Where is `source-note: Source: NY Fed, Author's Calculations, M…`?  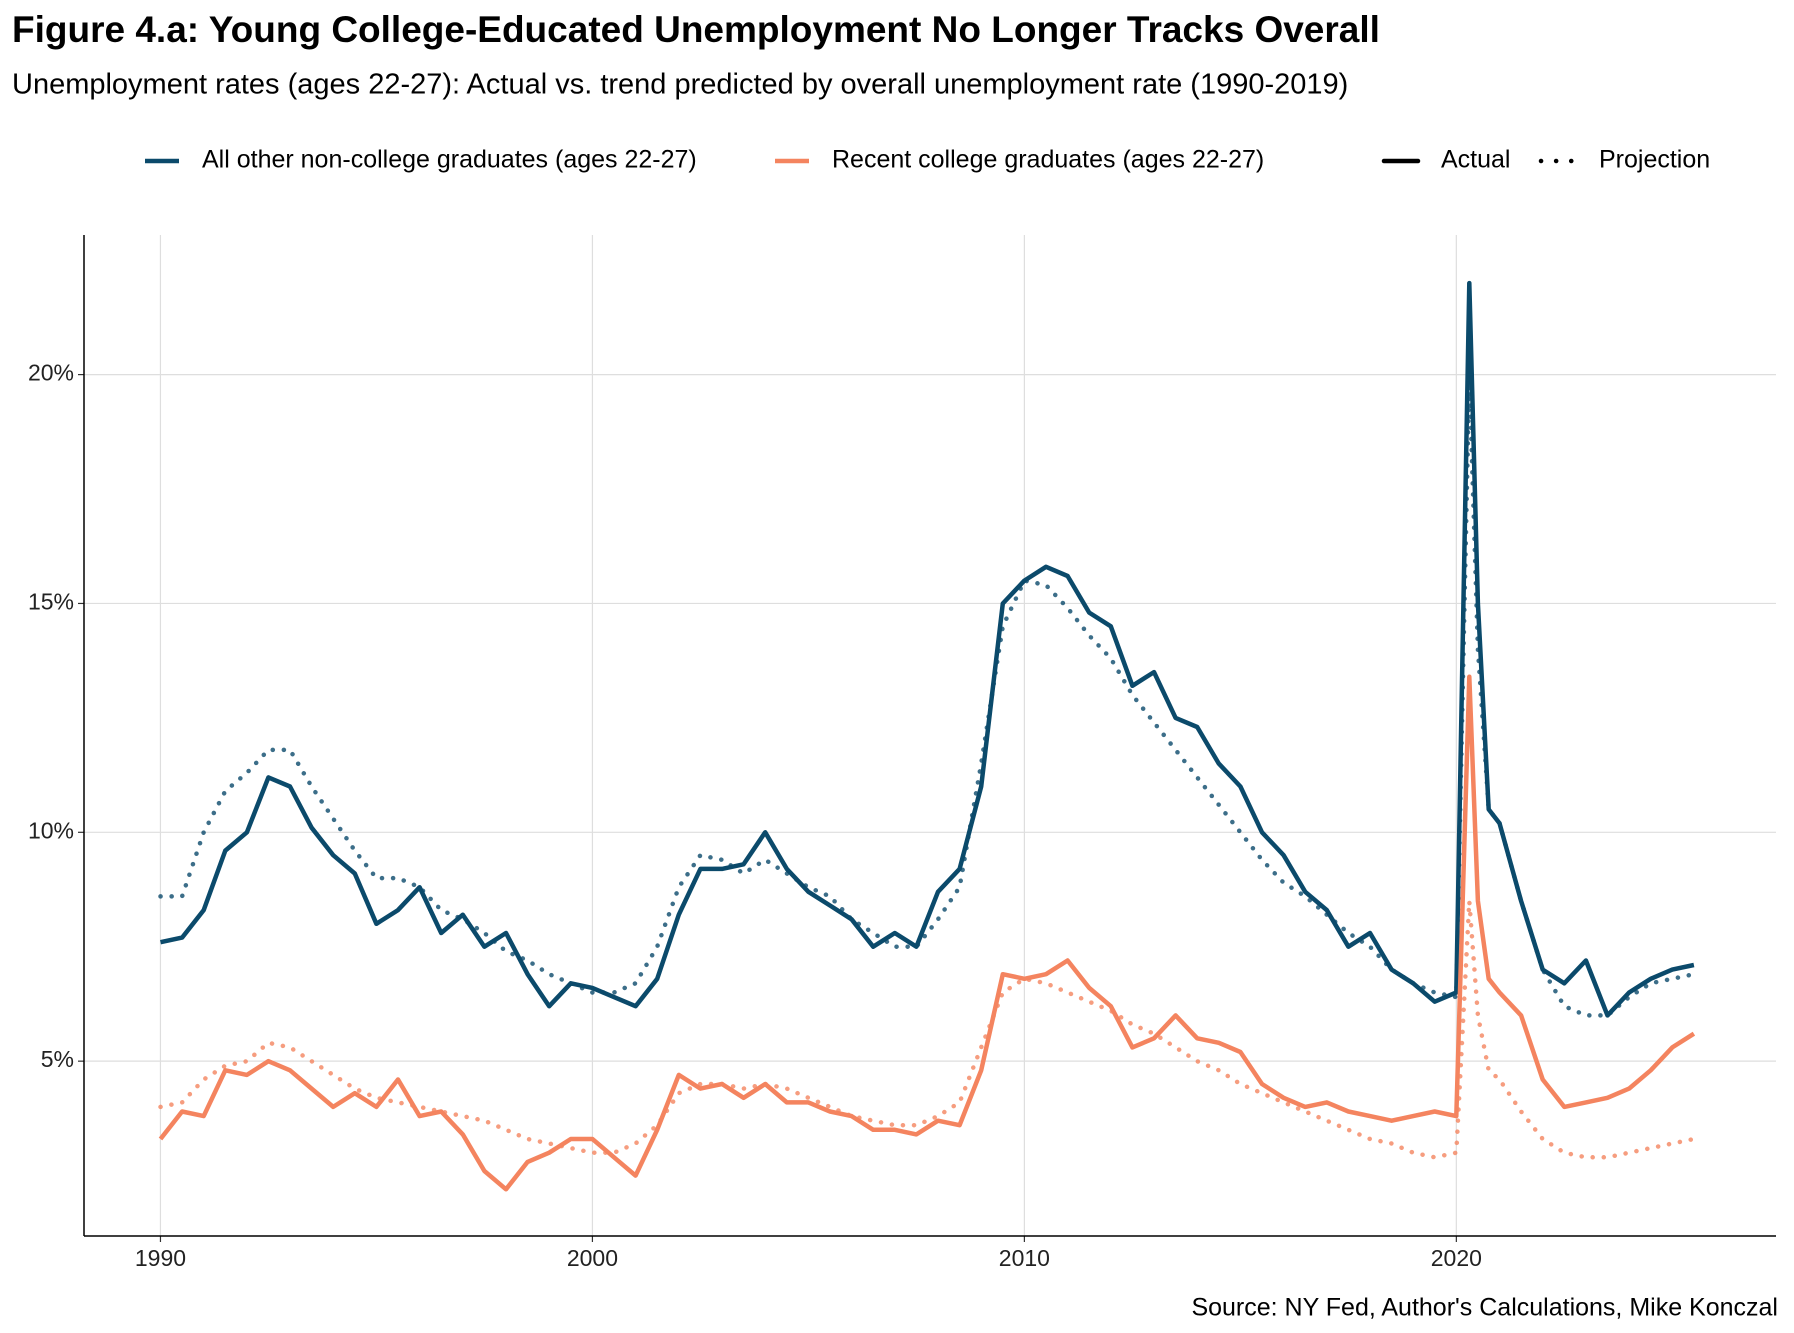
source-note: Source: NY Fed, Author's Calculations, M… is located at coordinates (1484, 1308).